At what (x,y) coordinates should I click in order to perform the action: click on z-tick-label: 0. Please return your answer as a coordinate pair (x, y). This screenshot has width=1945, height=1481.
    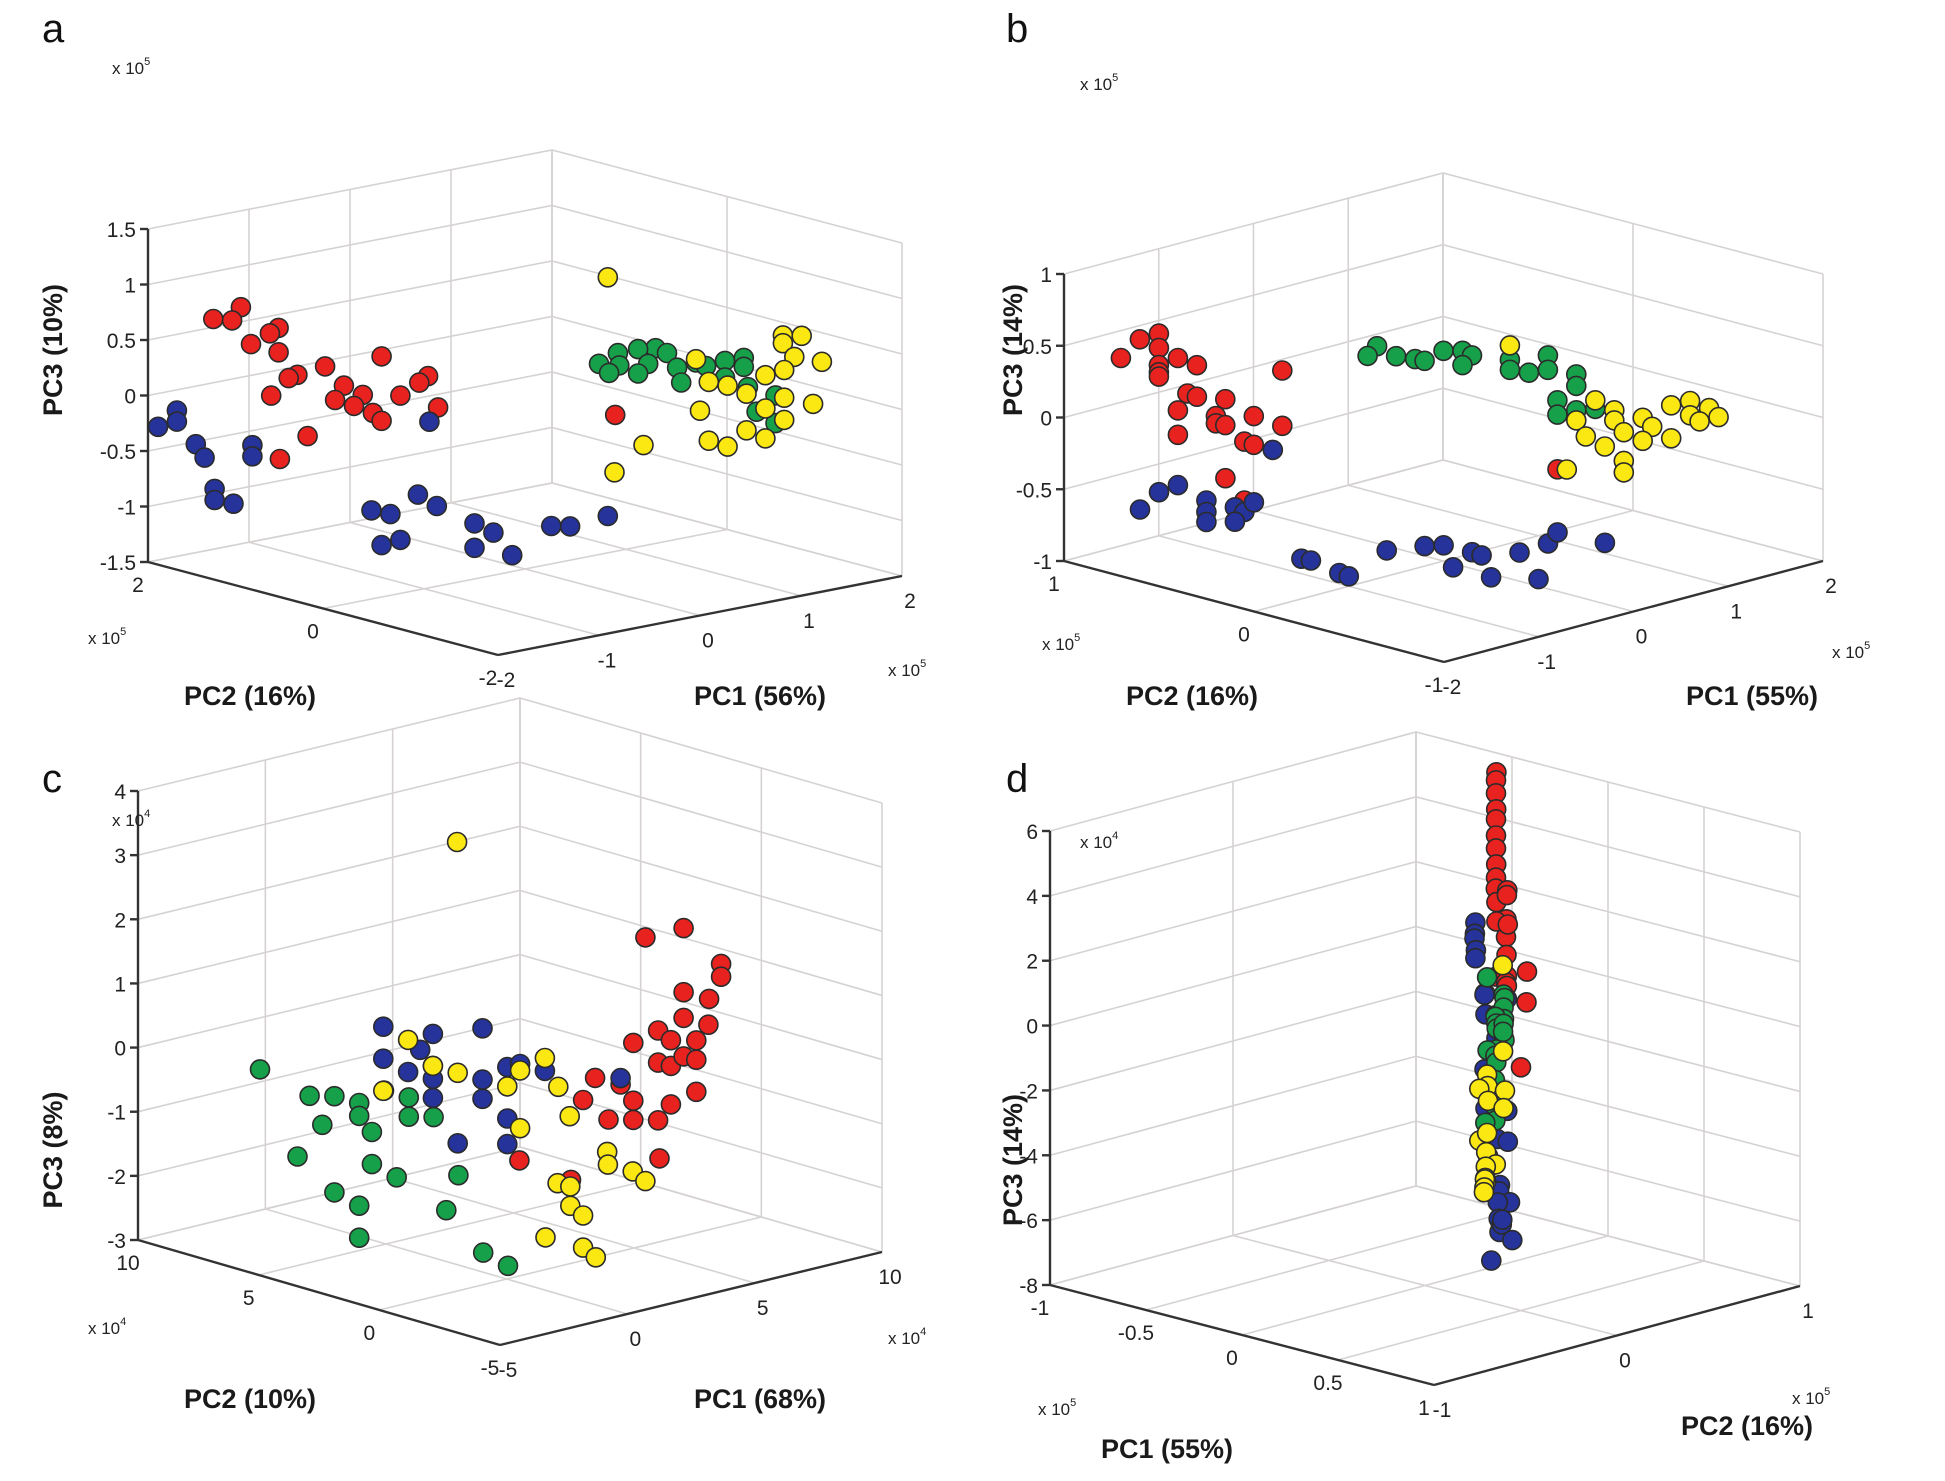
    Looking at the image, I should click on (130, 397).